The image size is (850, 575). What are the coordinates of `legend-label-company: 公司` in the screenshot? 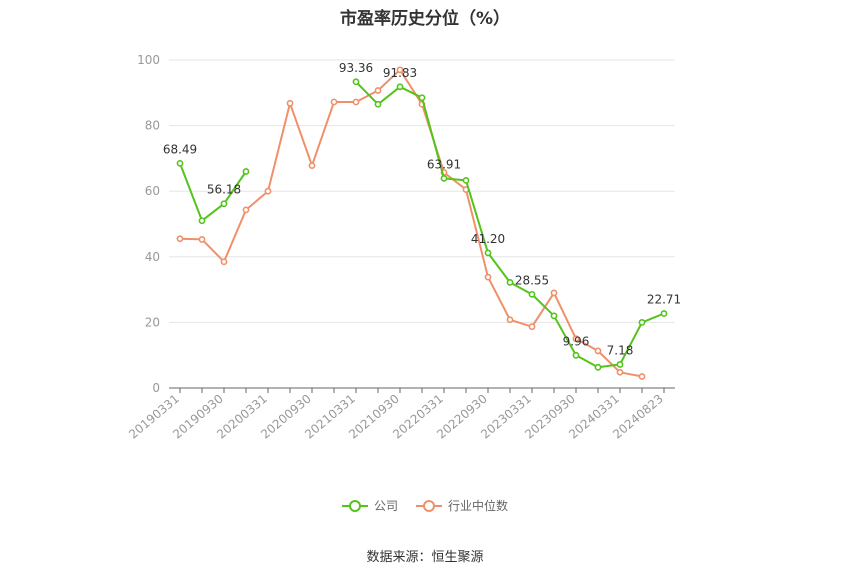 It's located at (385, 506).